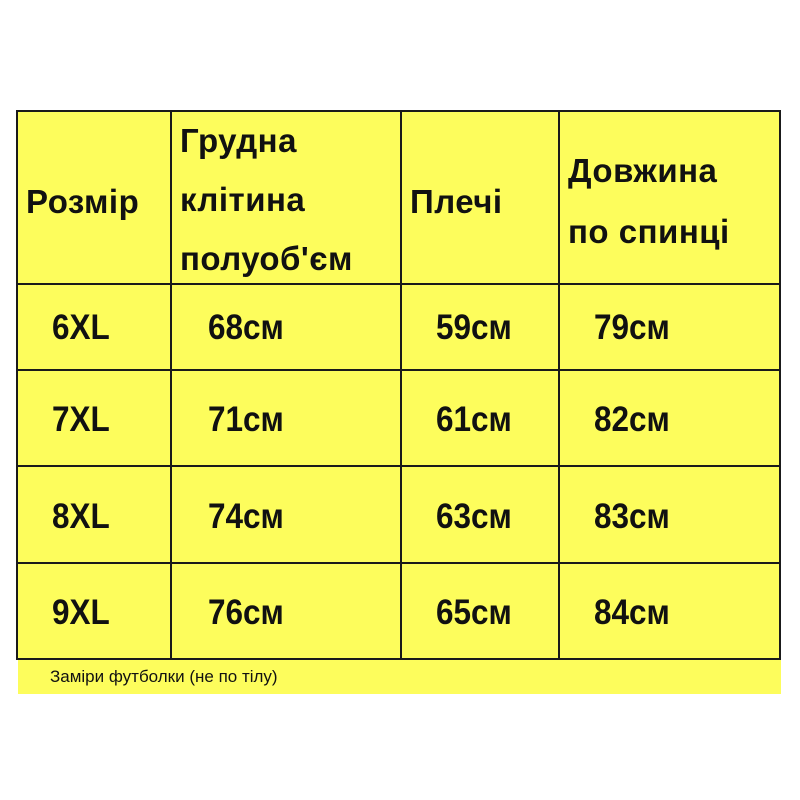 This screenshot has height=800, width=800. Describe the element at coordinates (474, 419) in the screenshot. I see `cell-shoulders: 61см` at that location.